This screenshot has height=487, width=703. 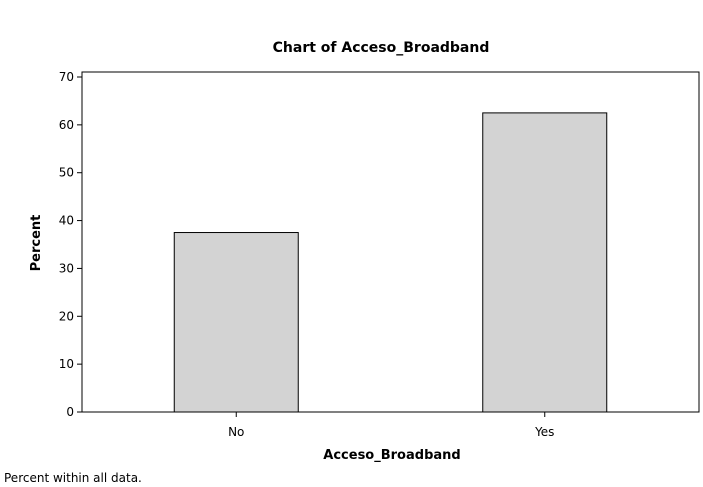 I want to click on bar-no, so click(x=236, y=322).